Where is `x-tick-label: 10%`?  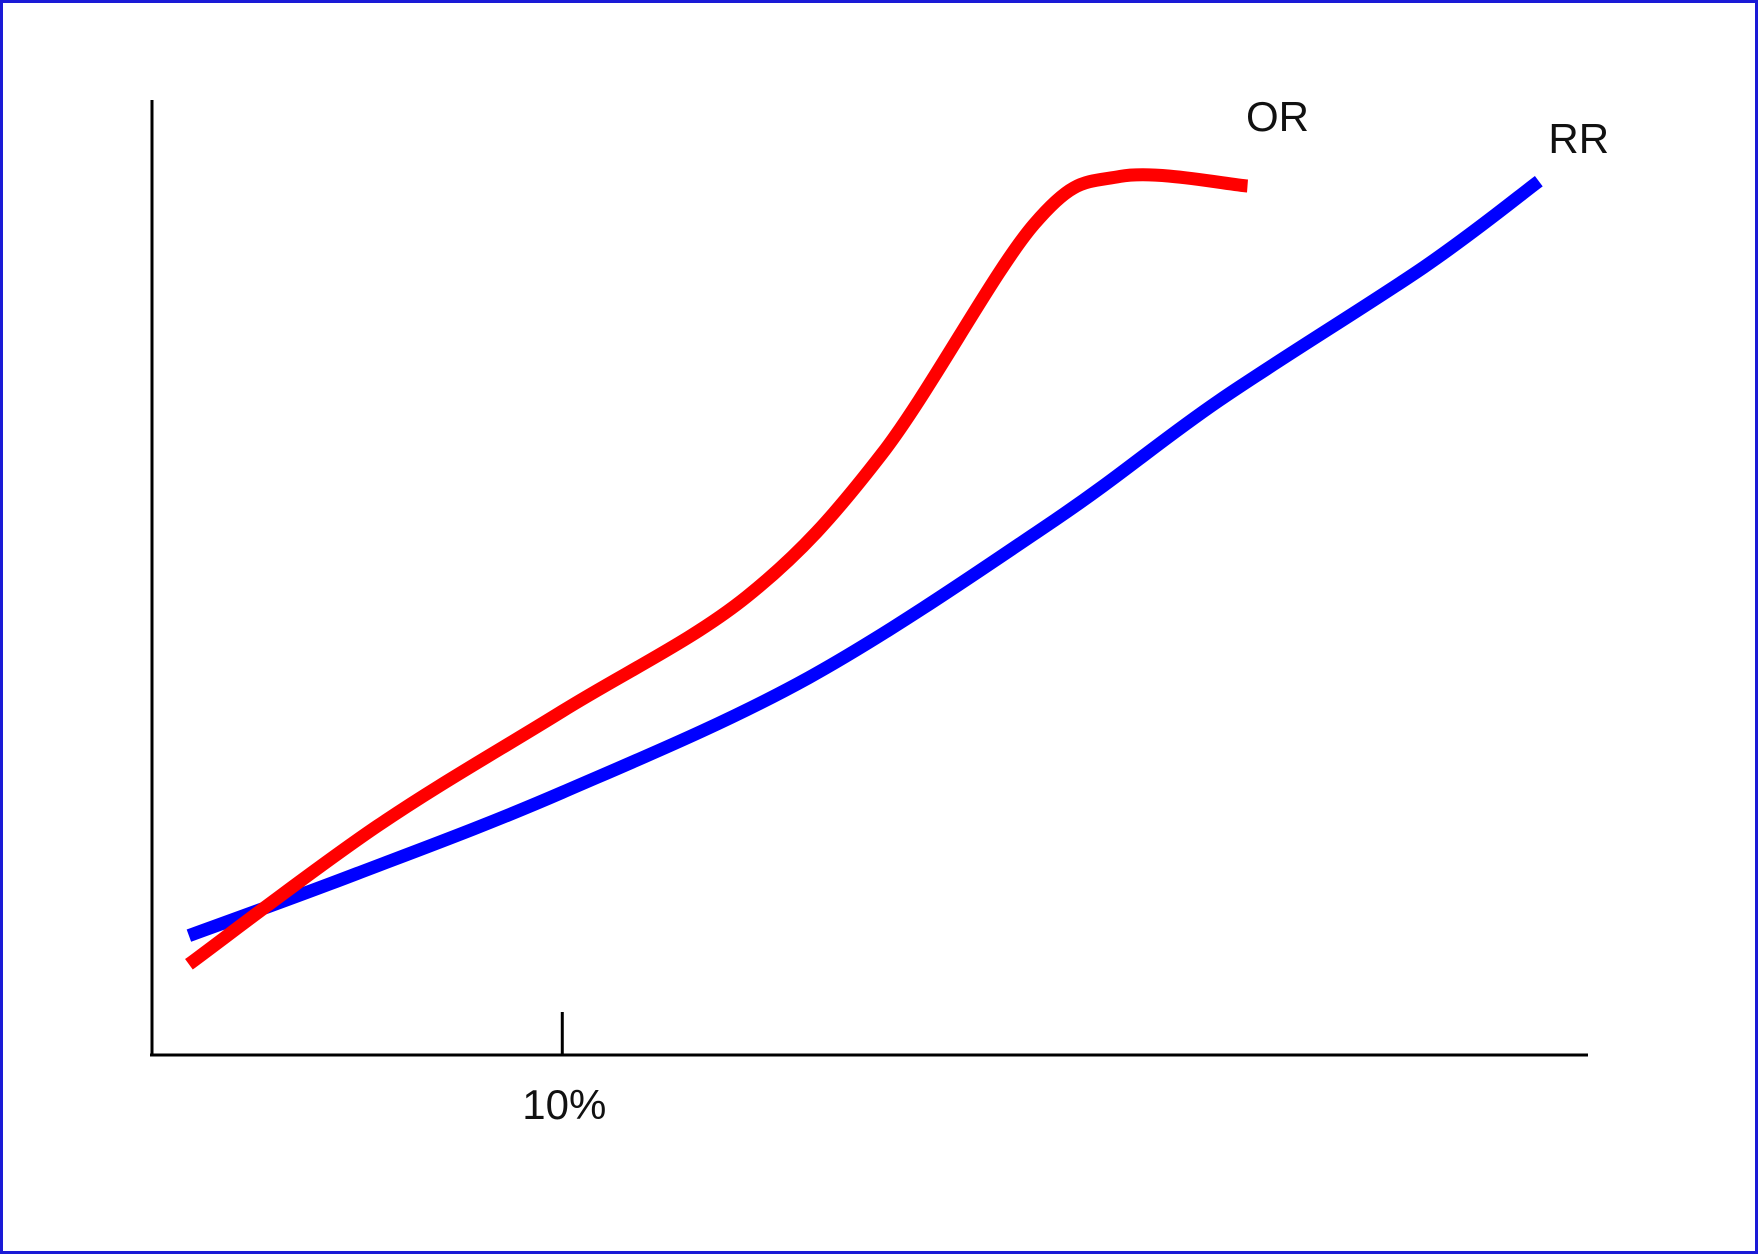
x-tick-label: 10% is located at coordinates (564, 1104).